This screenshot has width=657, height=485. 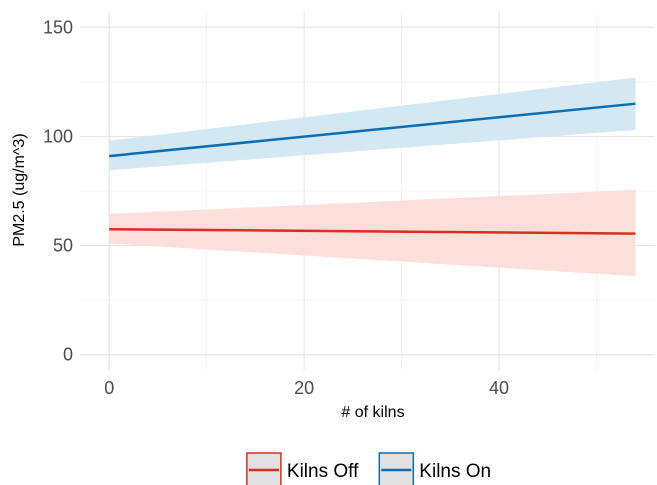 I want to click on legend-item-kilns-on: Kilns On, so click(x=434, y=468).